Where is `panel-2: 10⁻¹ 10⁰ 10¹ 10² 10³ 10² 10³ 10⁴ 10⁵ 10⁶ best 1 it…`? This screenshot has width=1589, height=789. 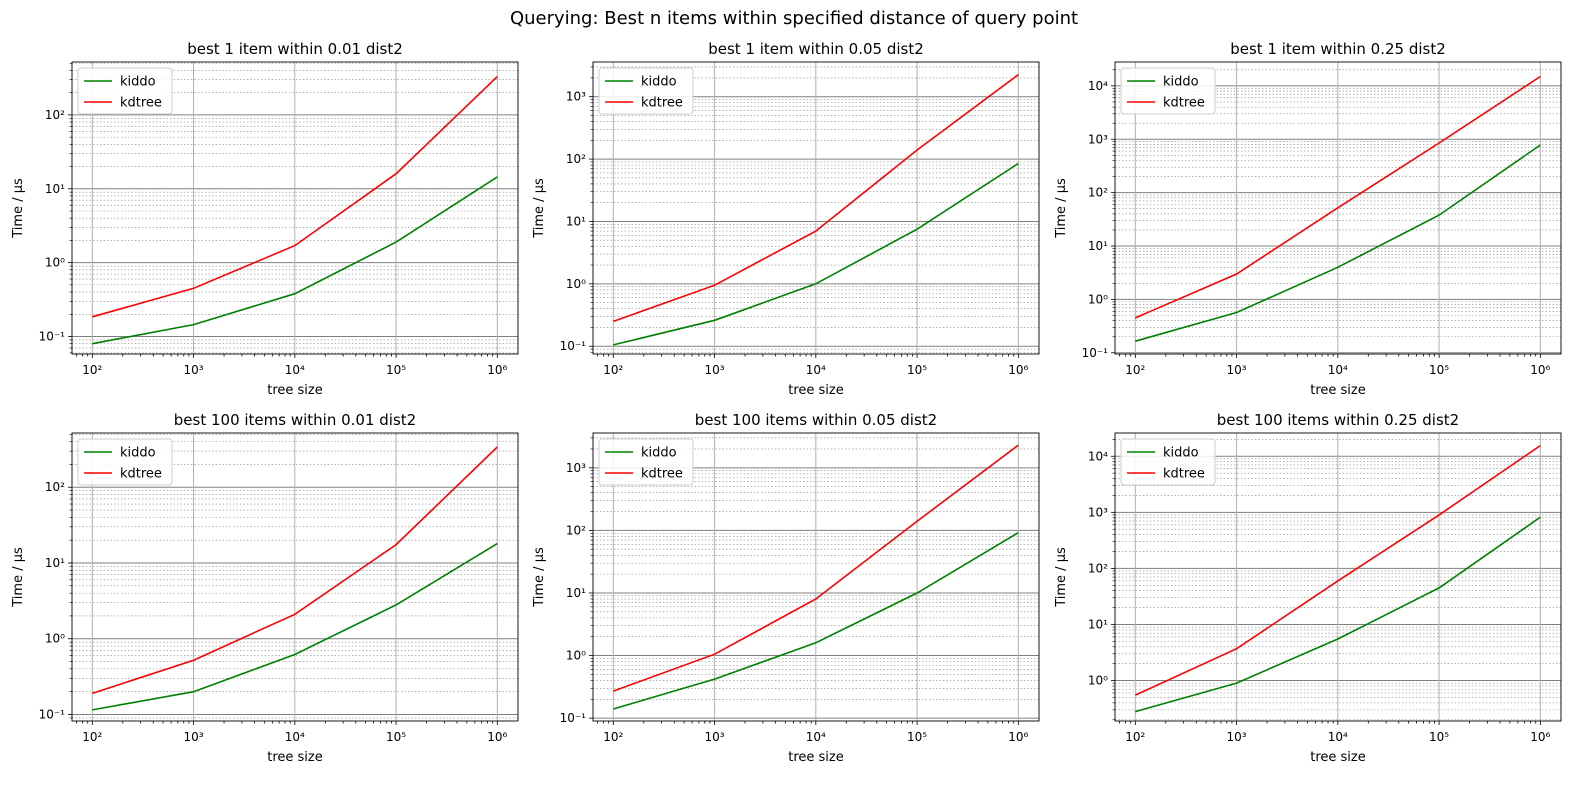 panel-2: 10⁻¹ 10⁰ 10¹ 10² 10³ 10² 10³ 10⁴ 10⁵ 10⁶ best 1 it… is located at coordinates (786, 219).